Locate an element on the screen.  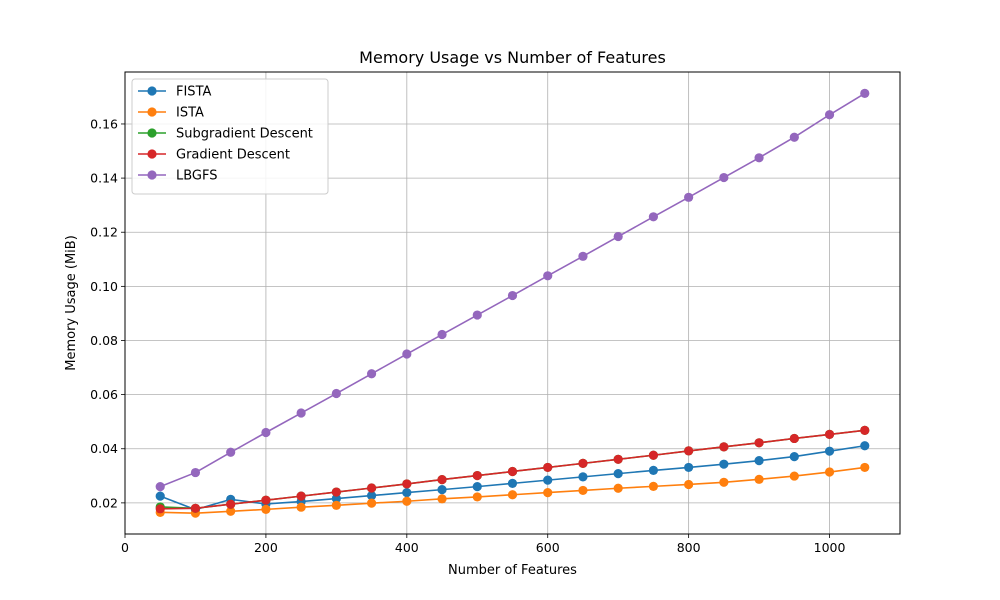
y-tick-label: 0.04 is located at coordinates (104, 448).